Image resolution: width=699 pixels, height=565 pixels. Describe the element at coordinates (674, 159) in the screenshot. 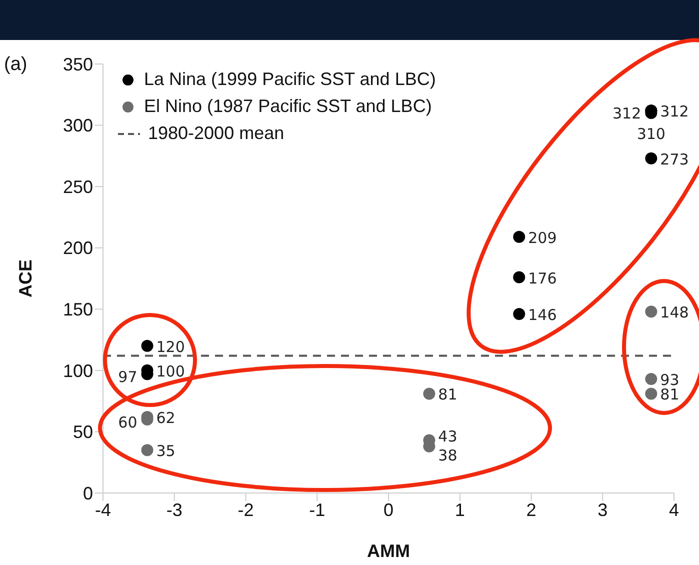

I see `data-label: 273` at that location.